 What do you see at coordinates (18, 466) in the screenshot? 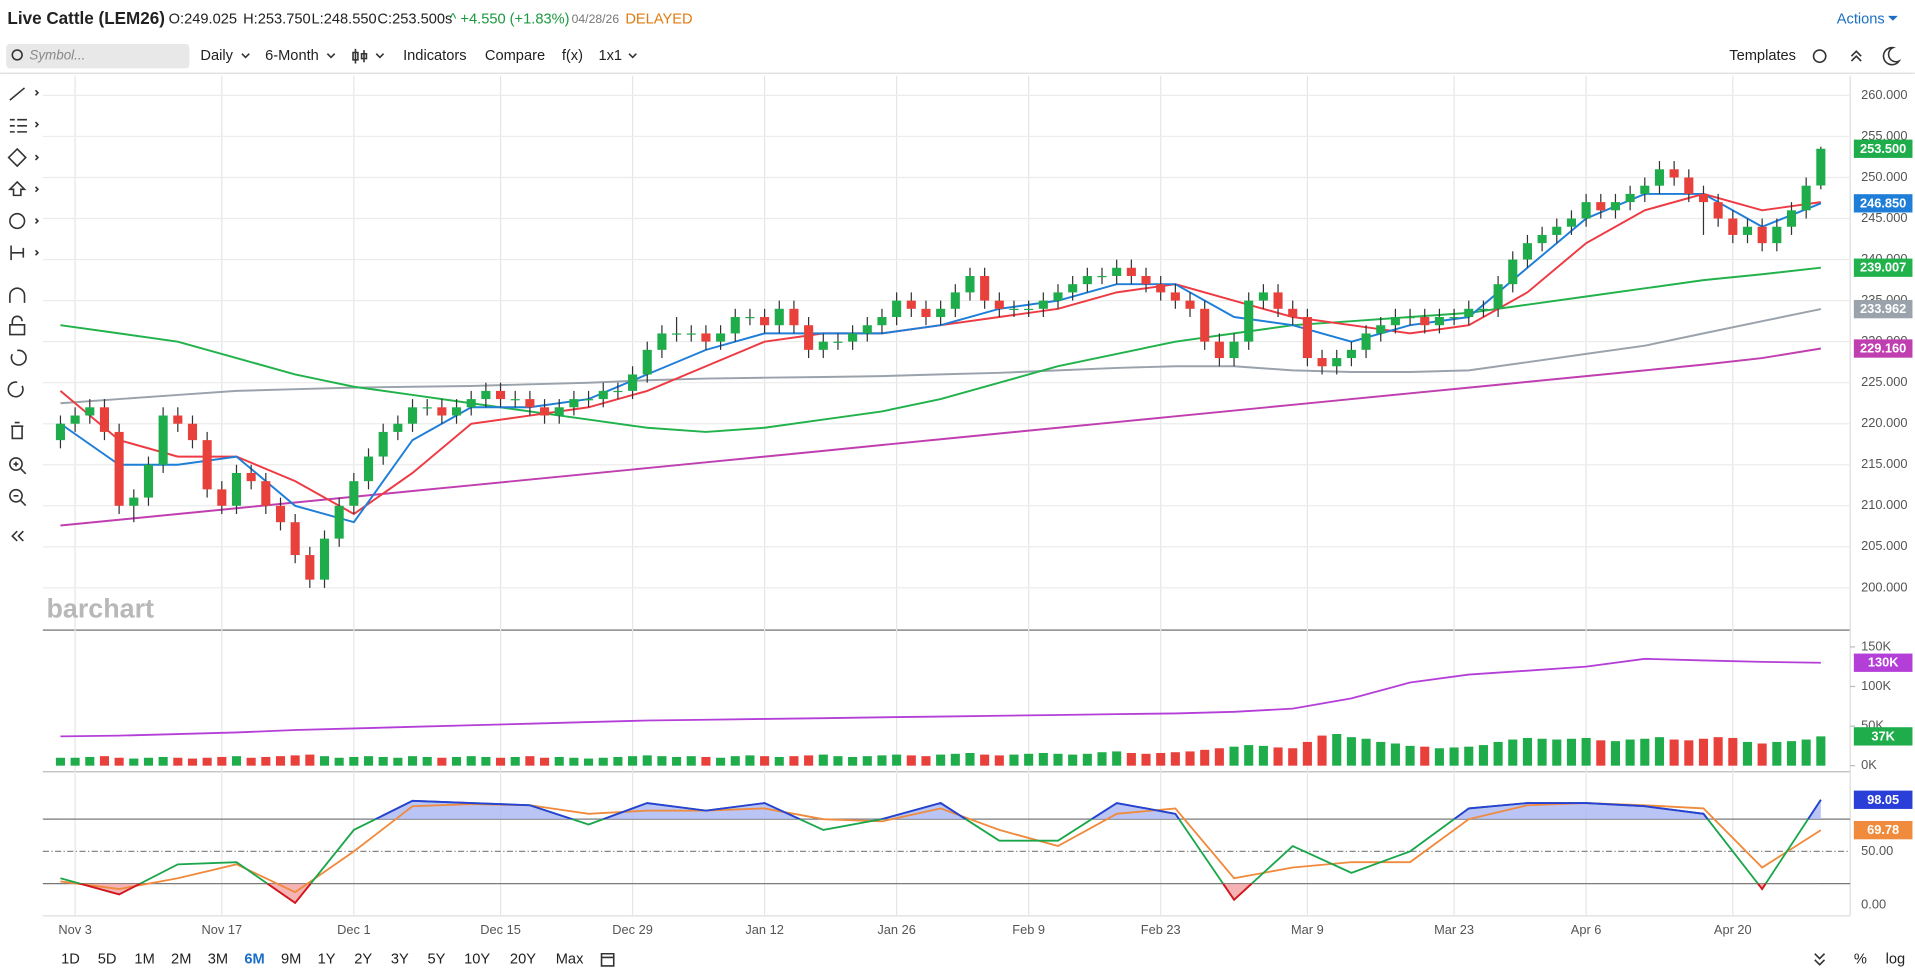
I see `tool-zoom-in` at bounding box center [18, 466].